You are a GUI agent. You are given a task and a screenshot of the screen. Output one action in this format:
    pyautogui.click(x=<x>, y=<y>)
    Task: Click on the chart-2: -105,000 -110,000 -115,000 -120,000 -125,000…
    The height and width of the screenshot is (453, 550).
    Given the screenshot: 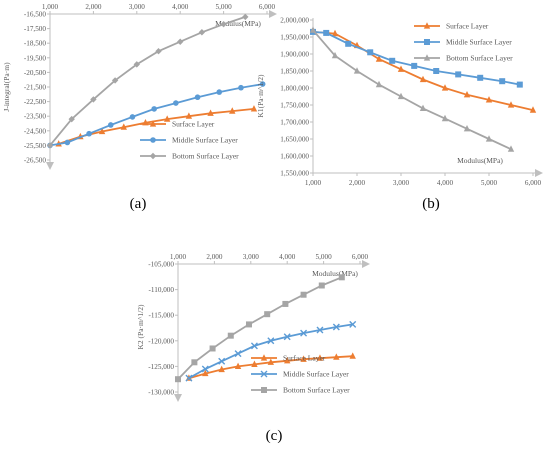 What is the action you would take?
    pyautogui.click(x=253, y=327)
    